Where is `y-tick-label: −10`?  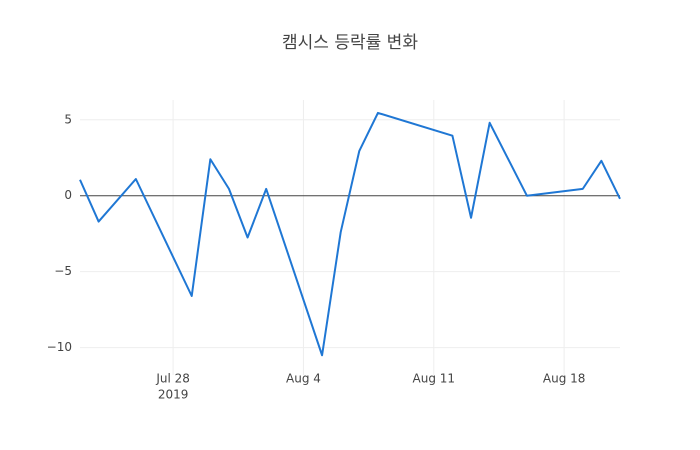 y-tick-label: −10 is located at coordinates (59, 347).